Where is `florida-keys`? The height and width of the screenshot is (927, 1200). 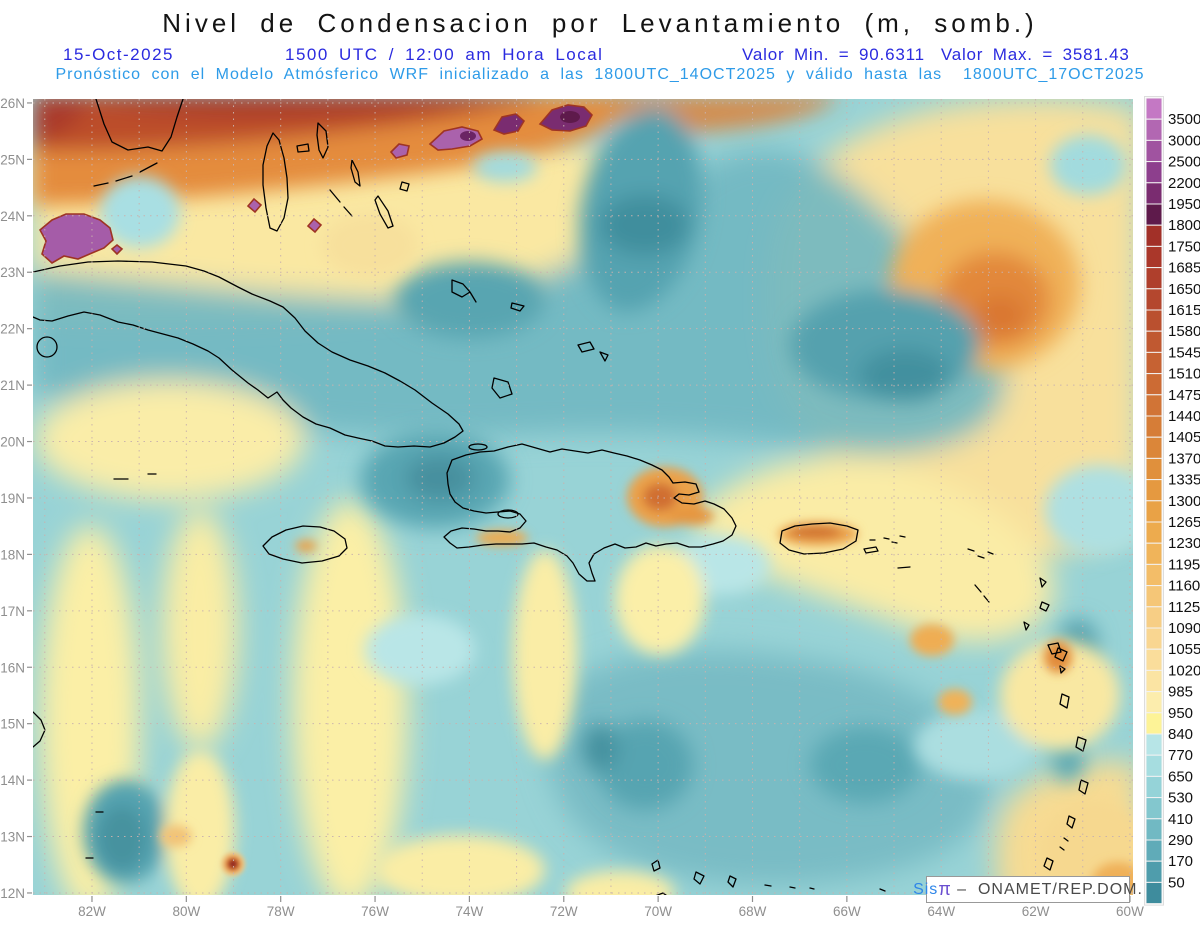
florida-keys is located at coordinates (125, 174).